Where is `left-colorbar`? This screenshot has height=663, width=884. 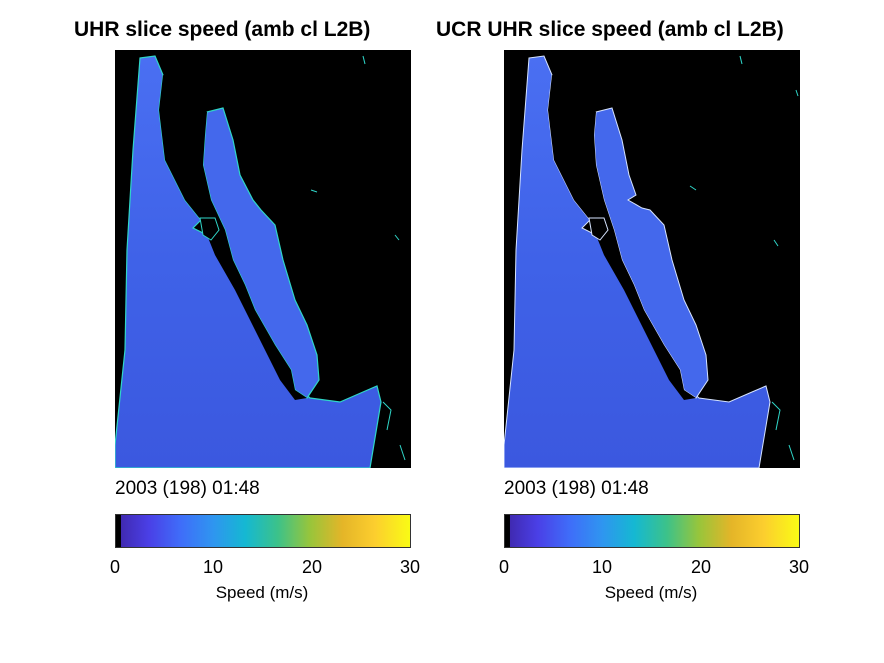
left-colorbar is located at coordinates (263, 531).